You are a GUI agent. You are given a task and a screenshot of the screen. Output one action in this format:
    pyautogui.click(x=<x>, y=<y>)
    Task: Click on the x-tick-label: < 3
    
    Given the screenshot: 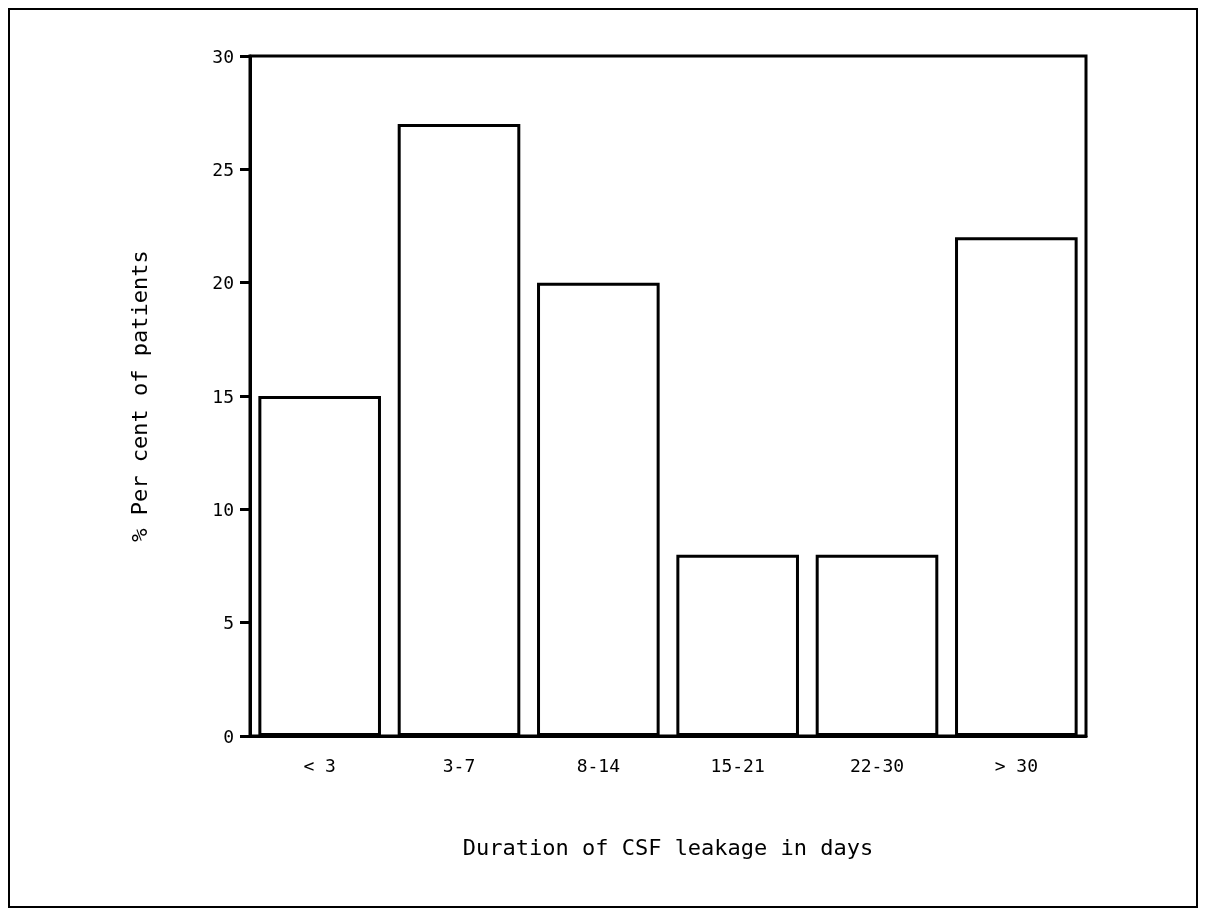 What is the action you would take?
    pyautogui.click(x=319, y=765)
    